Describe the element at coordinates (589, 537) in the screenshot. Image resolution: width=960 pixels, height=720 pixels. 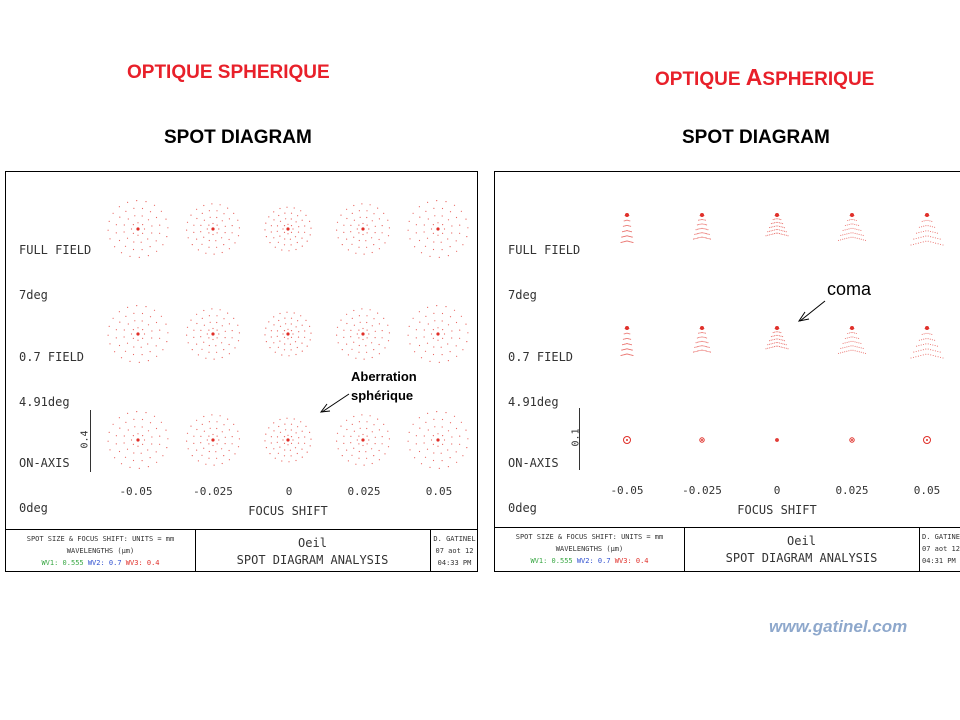
I see `units-text: SPOT SIZE & FOCUS SHIFT: UNITS = mm` at that location.